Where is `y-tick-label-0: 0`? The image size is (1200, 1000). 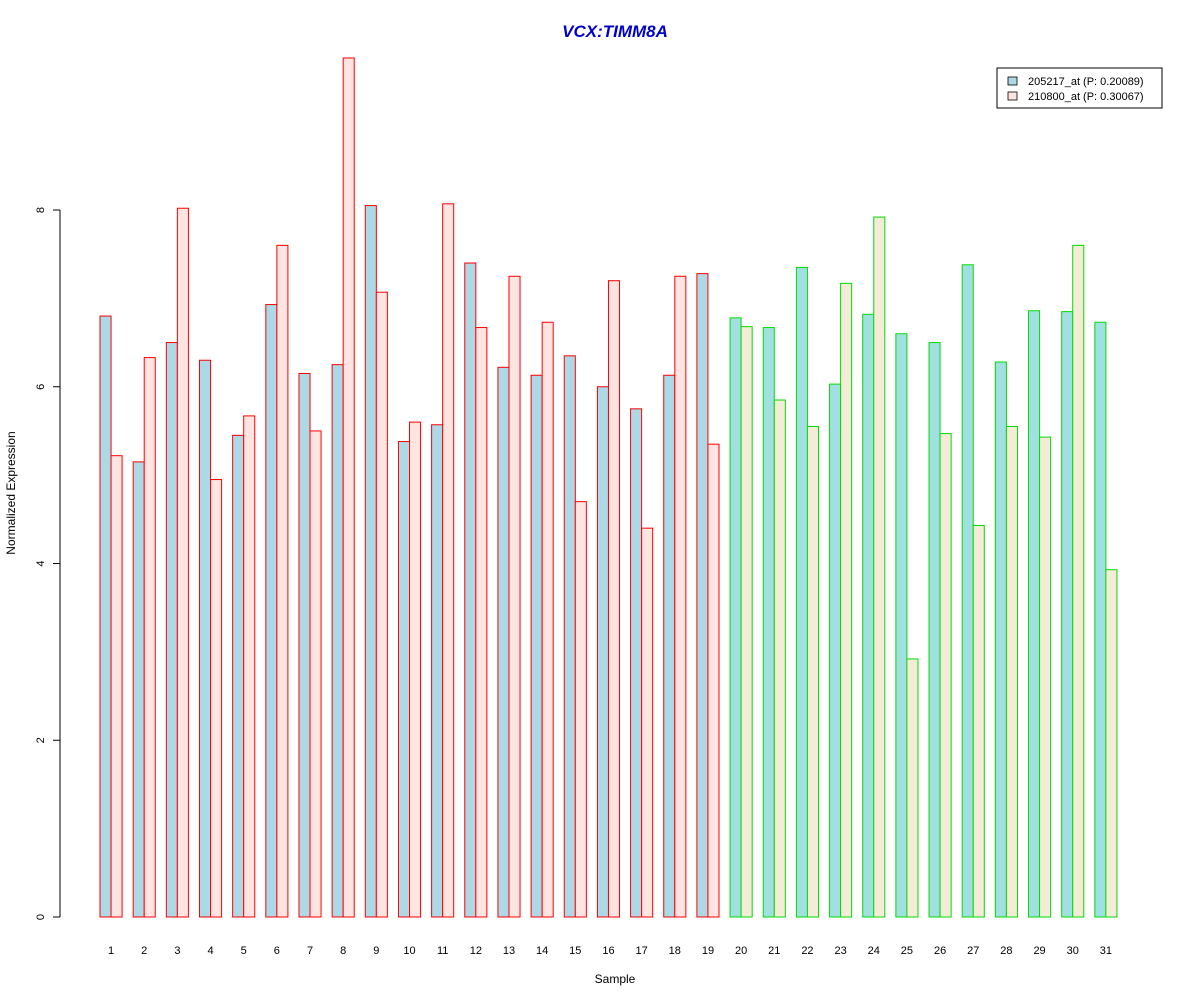
y-tick-label-0: 0 is located at coordinates (41, 917).